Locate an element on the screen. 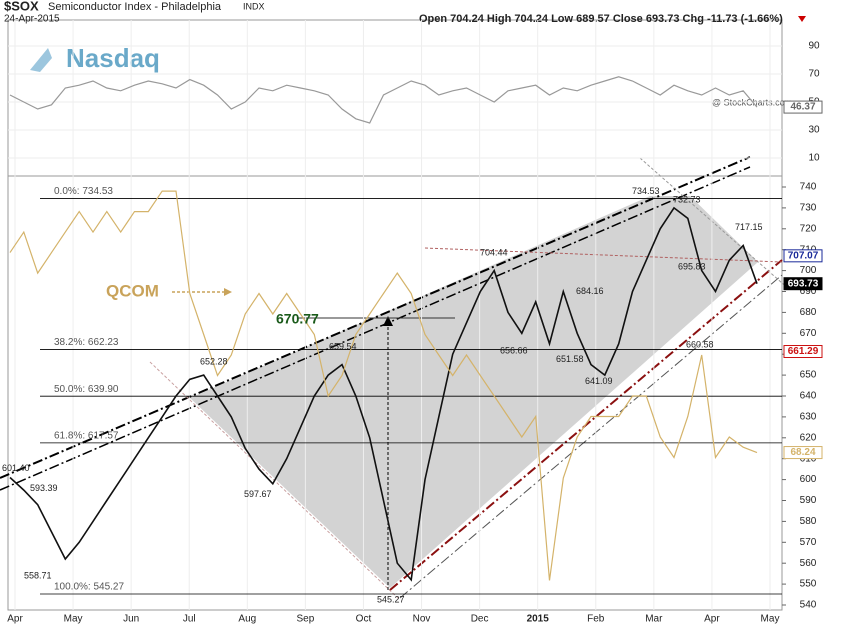 Image resolution: width=841 pixels, height=626 pixels. y-tick-label: 720 is located at coordinates (808, 228).